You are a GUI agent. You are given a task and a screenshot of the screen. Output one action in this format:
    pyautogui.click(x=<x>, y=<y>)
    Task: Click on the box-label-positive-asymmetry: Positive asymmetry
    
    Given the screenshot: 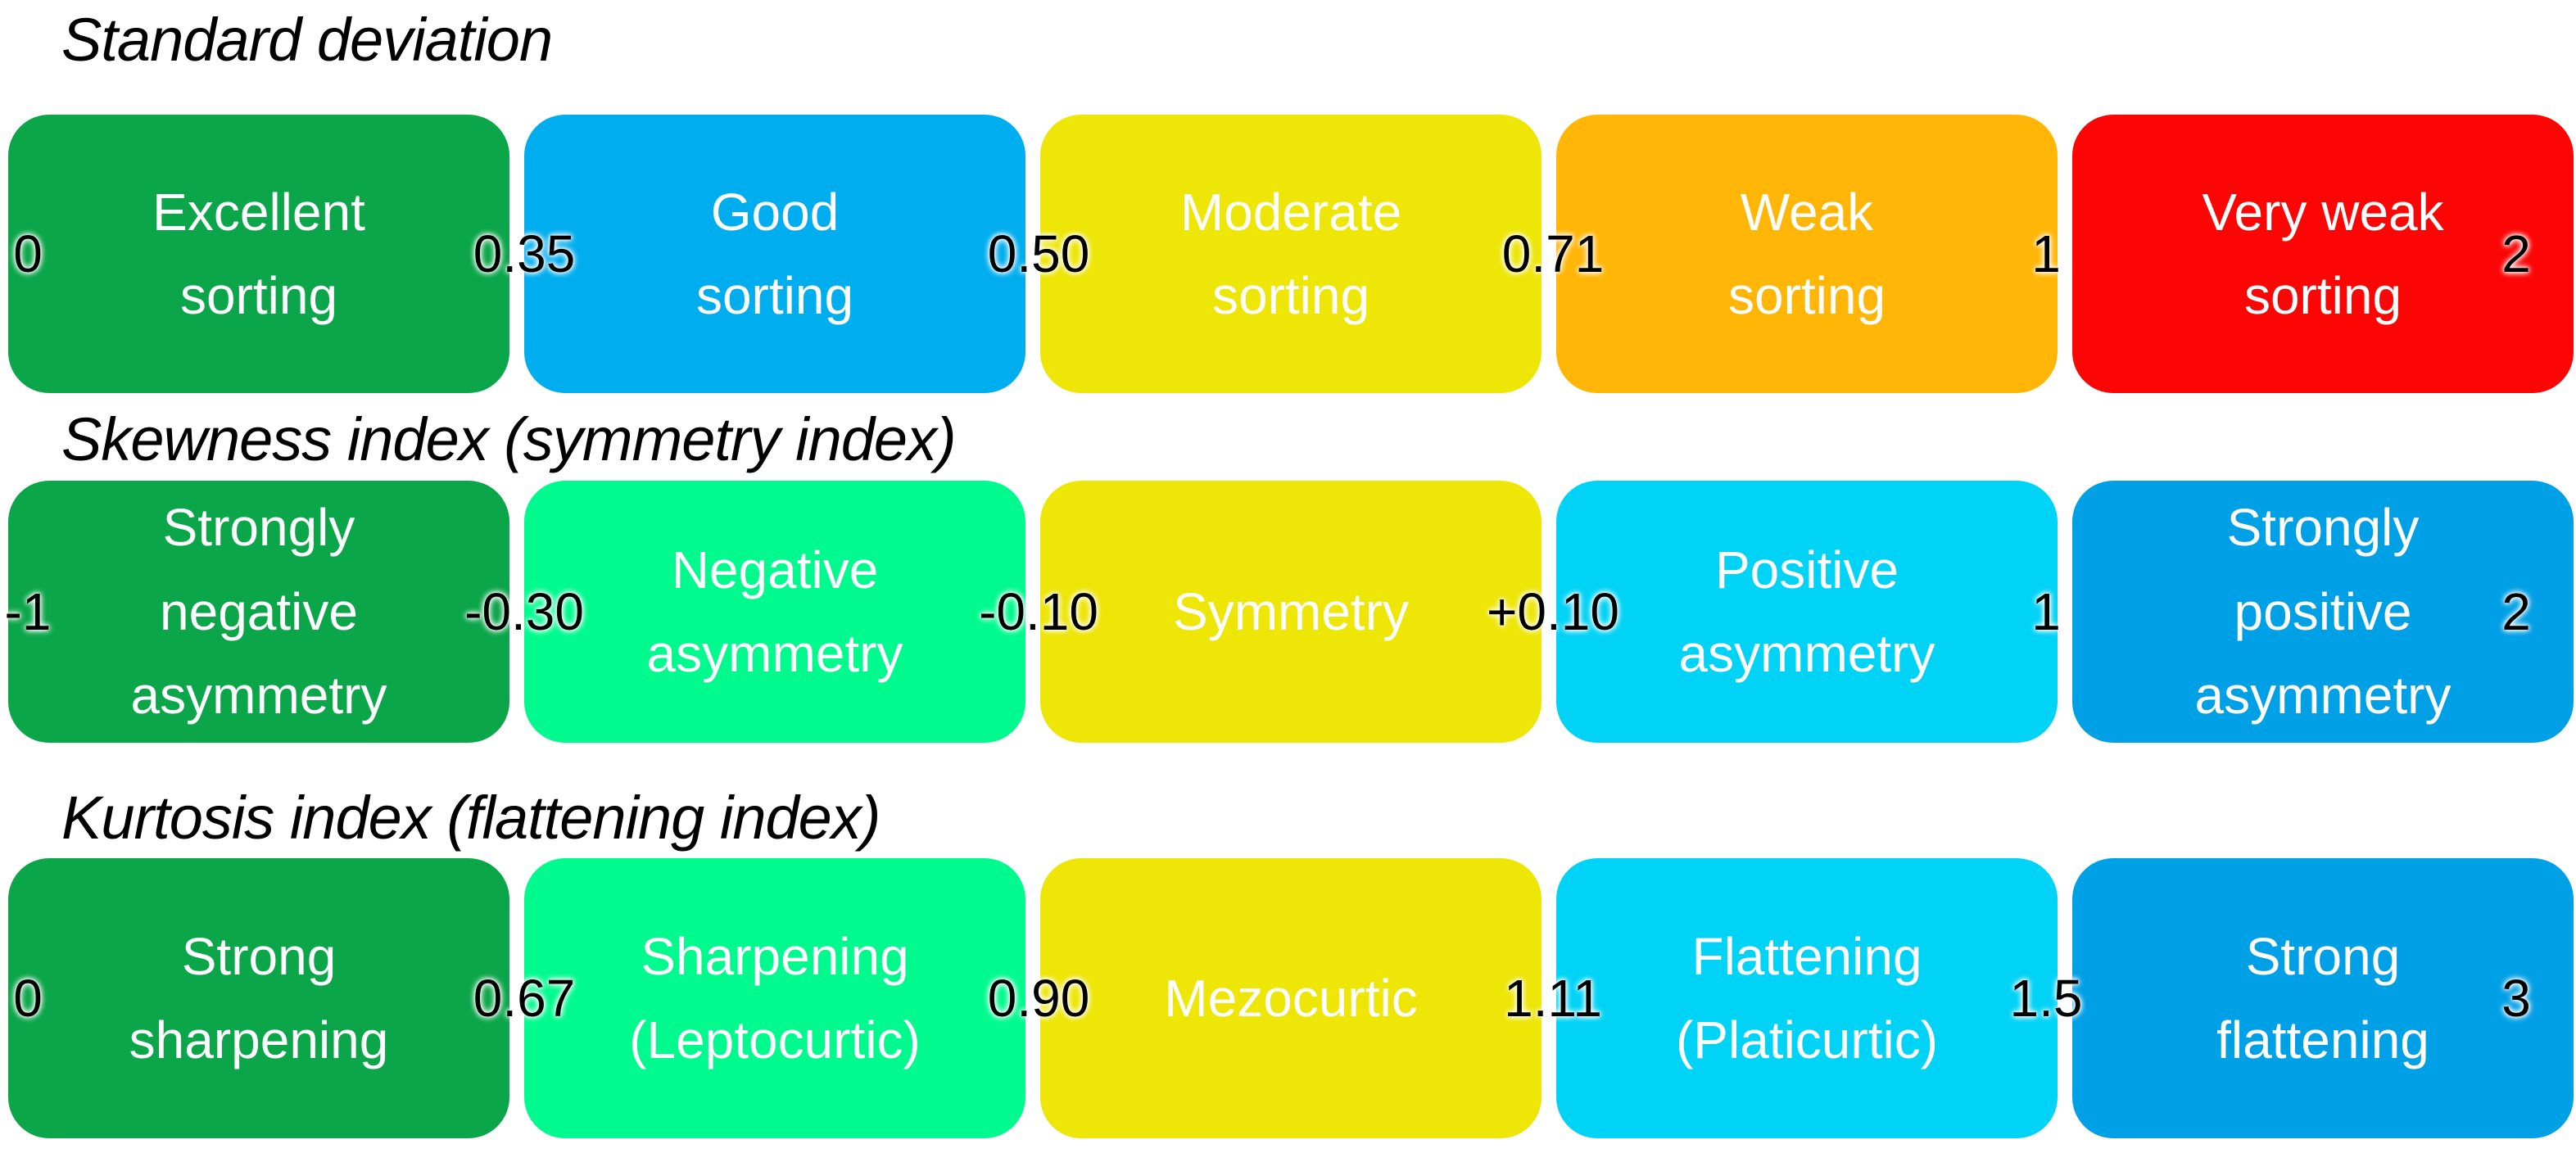 What is the action you would take?
    pyautogui.click(x=1806, y=611)
    